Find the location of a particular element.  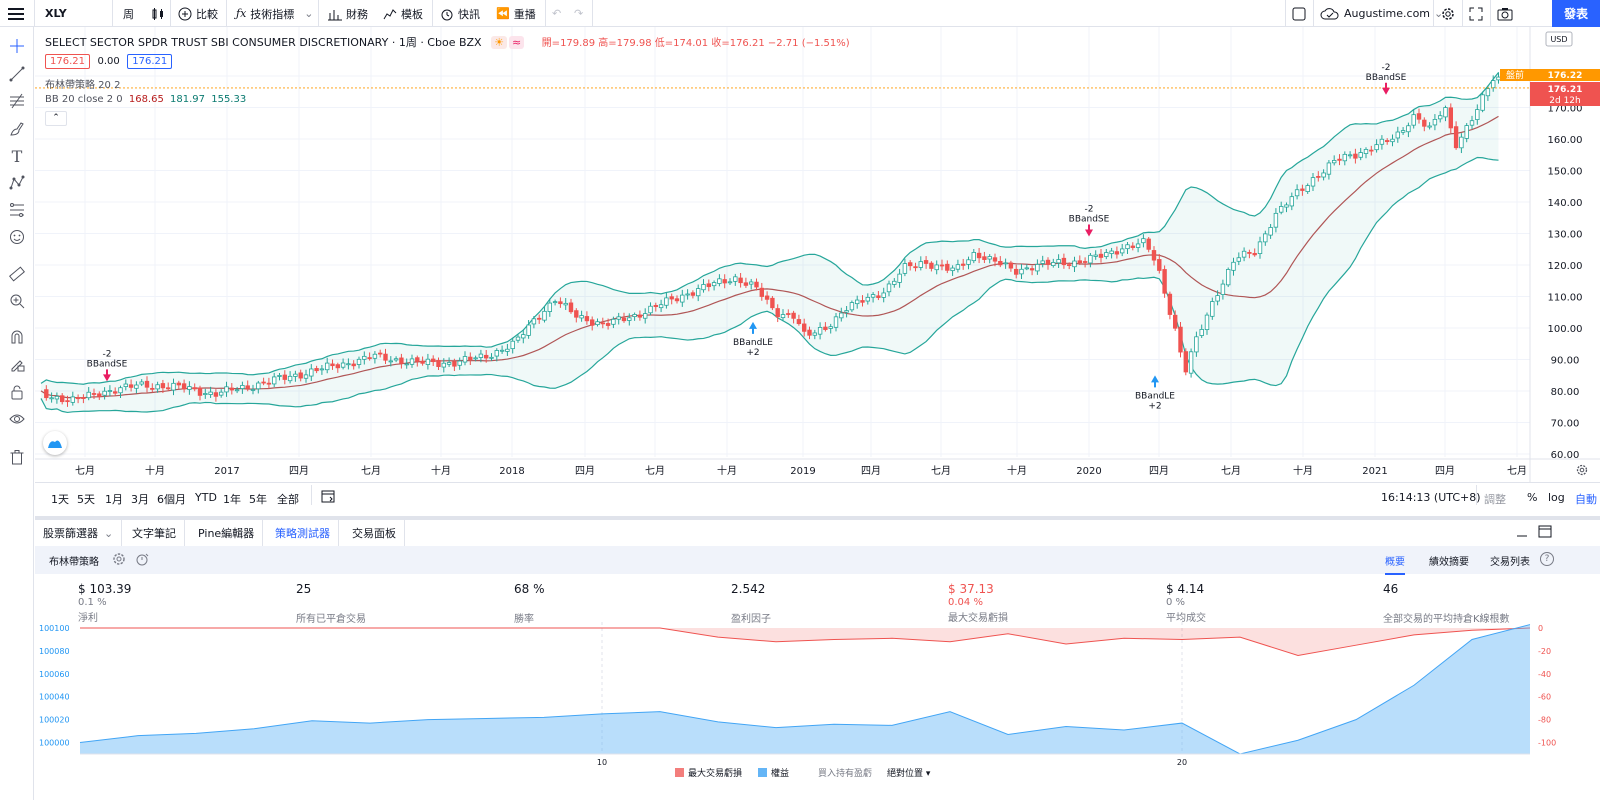

emoji-icon is located at coordinates (17, 237).